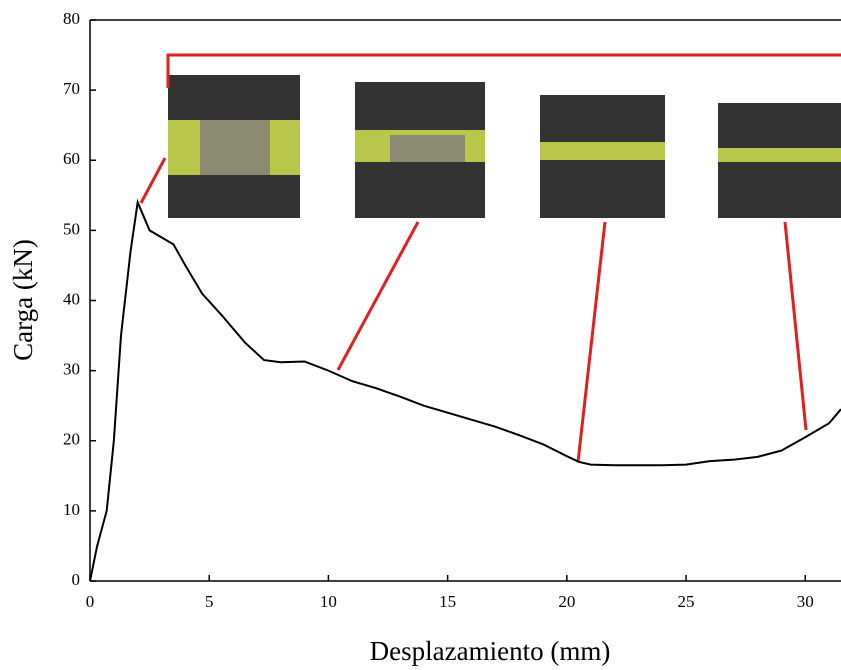 The image size is (841, 670). What do you see at coordinates (71, 228) in the screenshot?
I see `y-tick-label: 50` at bounding box center [71, 228].